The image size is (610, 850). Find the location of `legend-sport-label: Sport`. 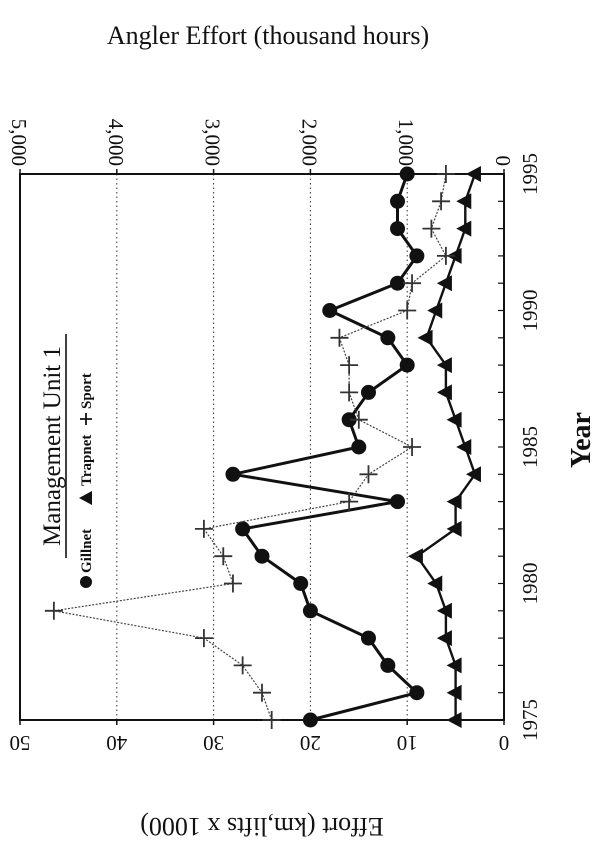

legend-sport-label: Sport is located at coordinates (87, 391).